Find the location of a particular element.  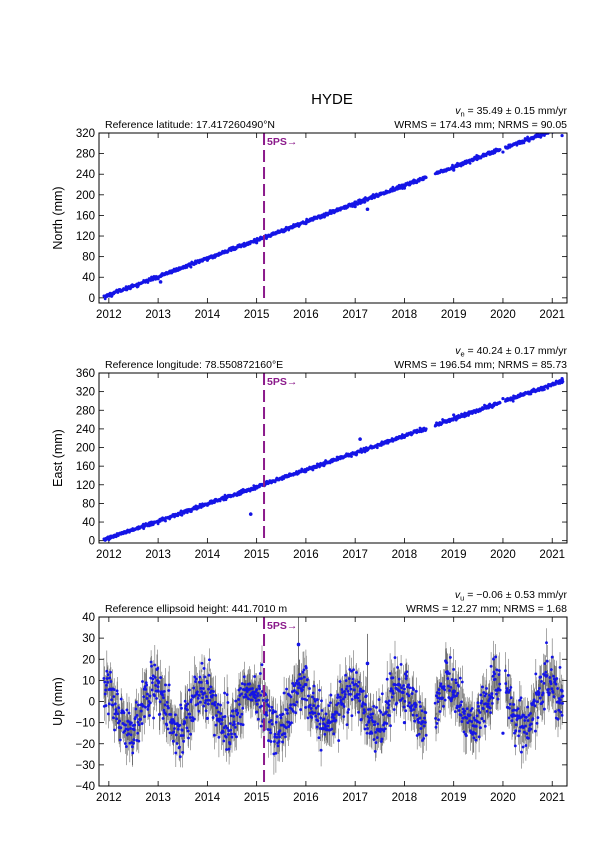

data-series-up is located at coordinates (333, 696).